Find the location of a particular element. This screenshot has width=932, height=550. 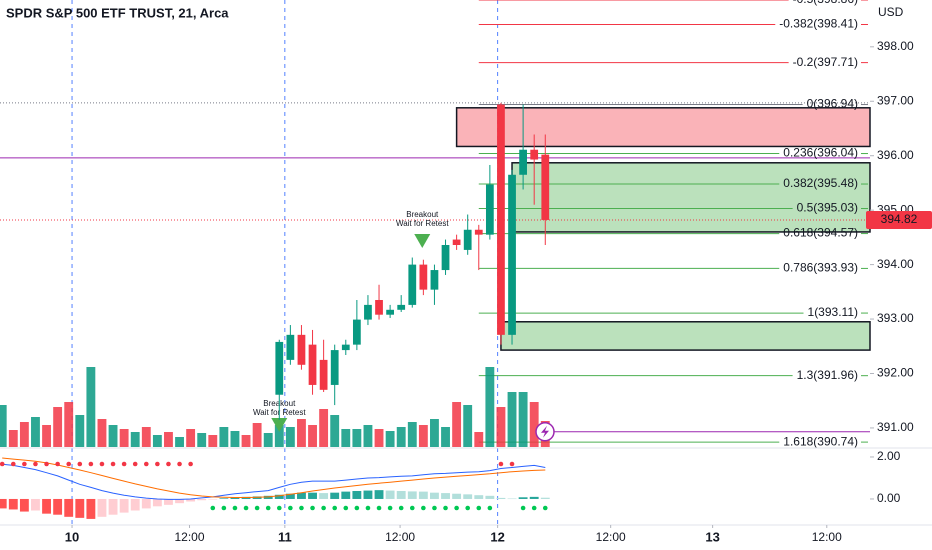

last-price-label: 394.82 is located at coordinates (899, 219).